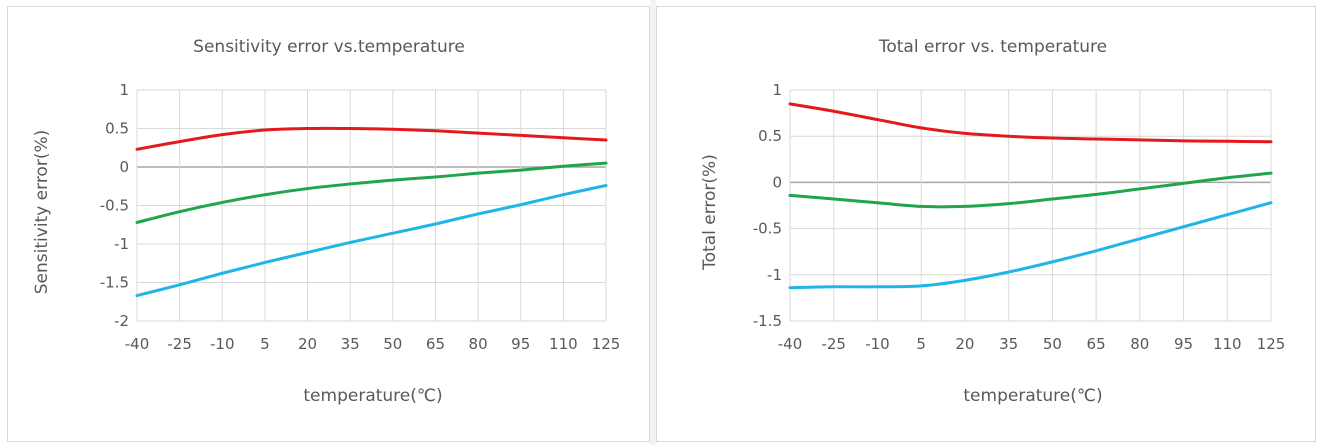 The height and width of the screenshot is (445, 1322). I want to click on panel-divider, so click(653, 222).